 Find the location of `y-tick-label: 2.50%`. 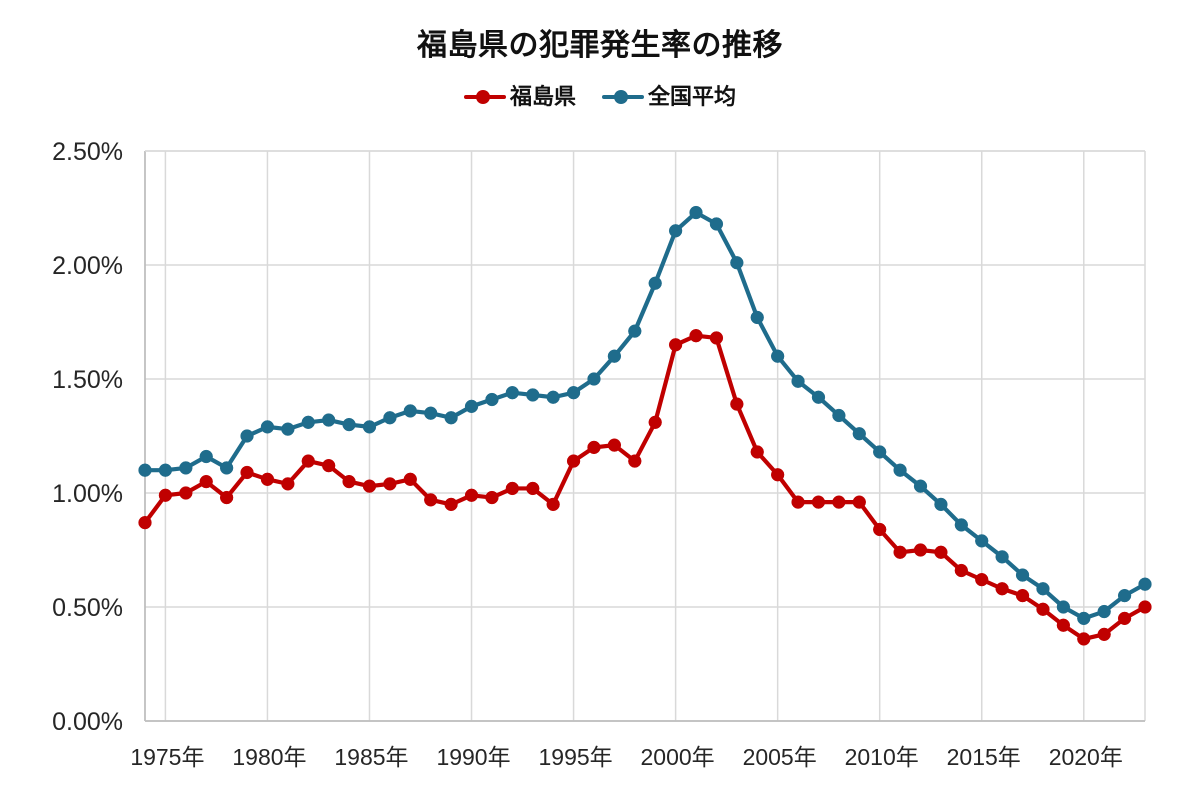

y-tick-label: 2.50% is located at coordinates (87, 152).